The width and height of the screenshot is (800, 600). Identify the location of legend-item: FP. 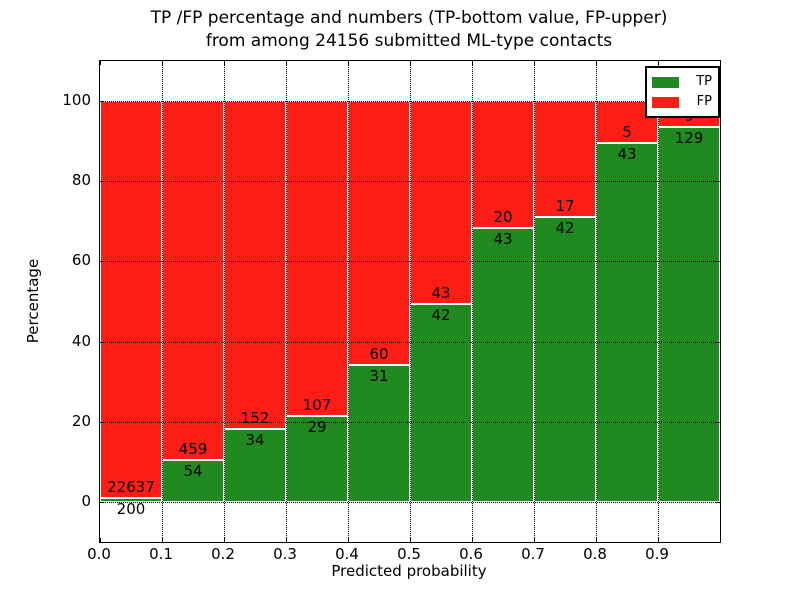
(682, 102).